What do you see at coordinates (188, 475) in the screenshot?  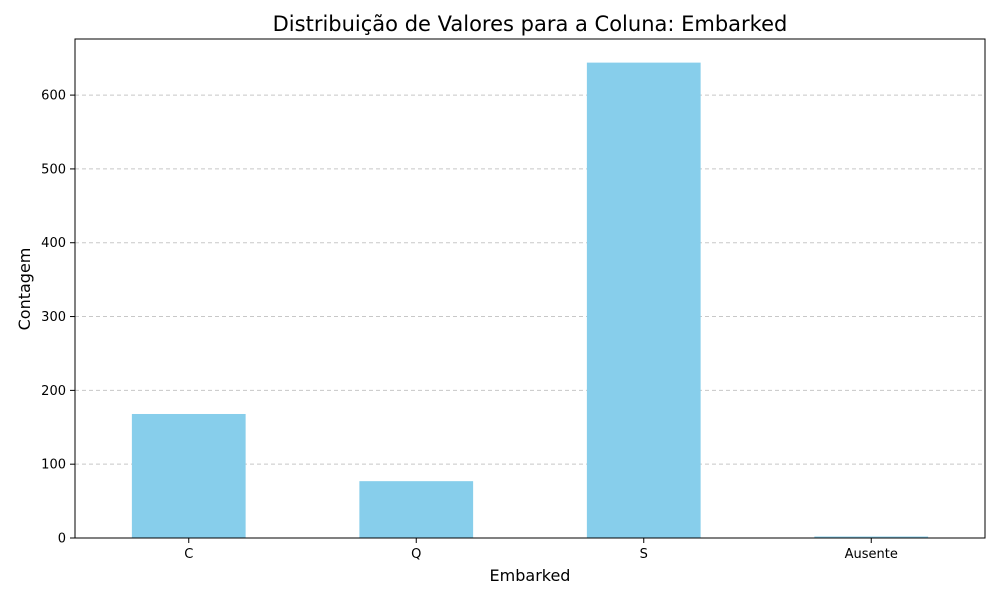 I see `bar-c` at bounding box center [188, 475].